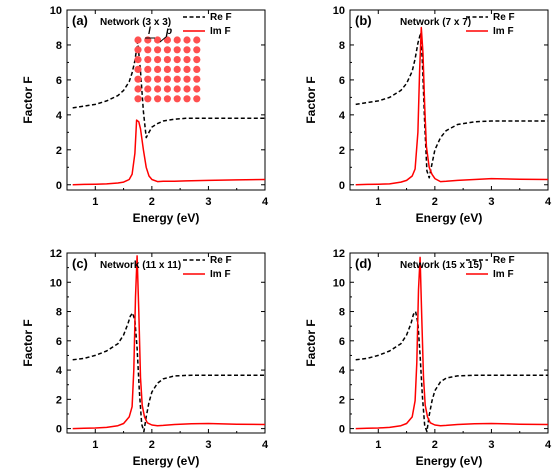 The image size is (554, 471). I want to click on inset-label-p: p, so click(168, 31).